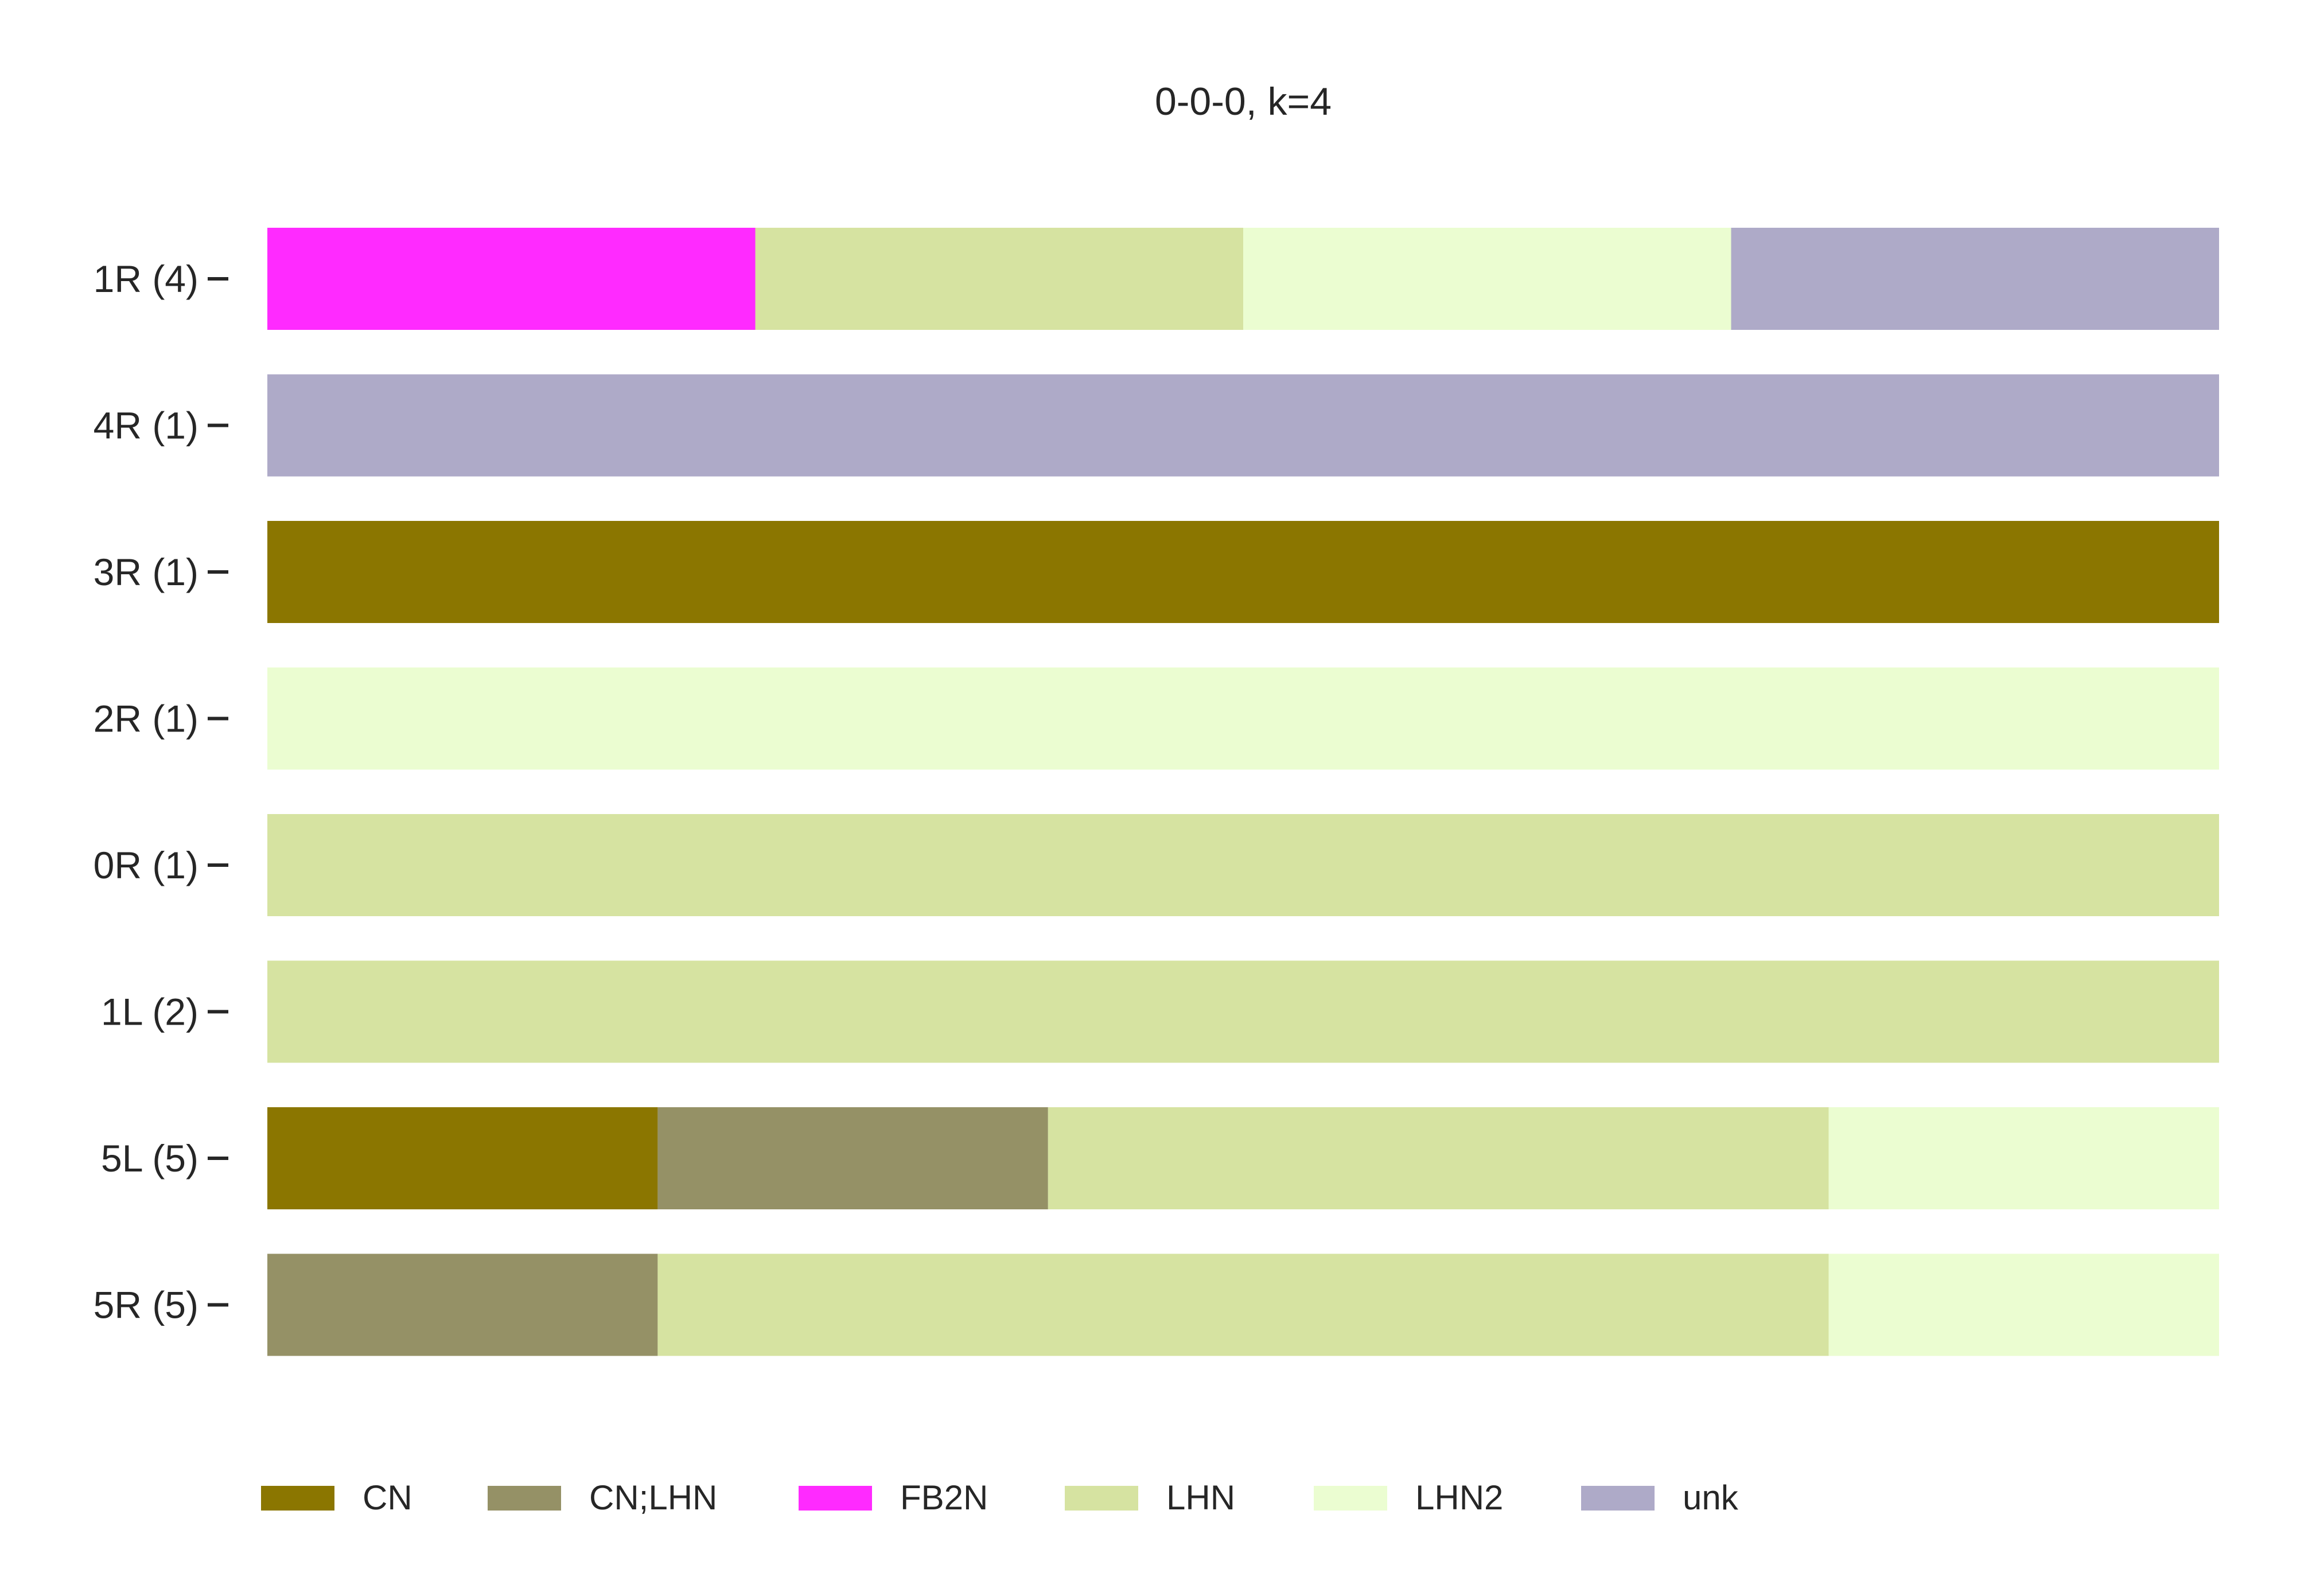 Image resolution: width=2312 pixels, height=1596 pixels. I want to click on y-tick-label: 5R (5), so click(146, 1305).